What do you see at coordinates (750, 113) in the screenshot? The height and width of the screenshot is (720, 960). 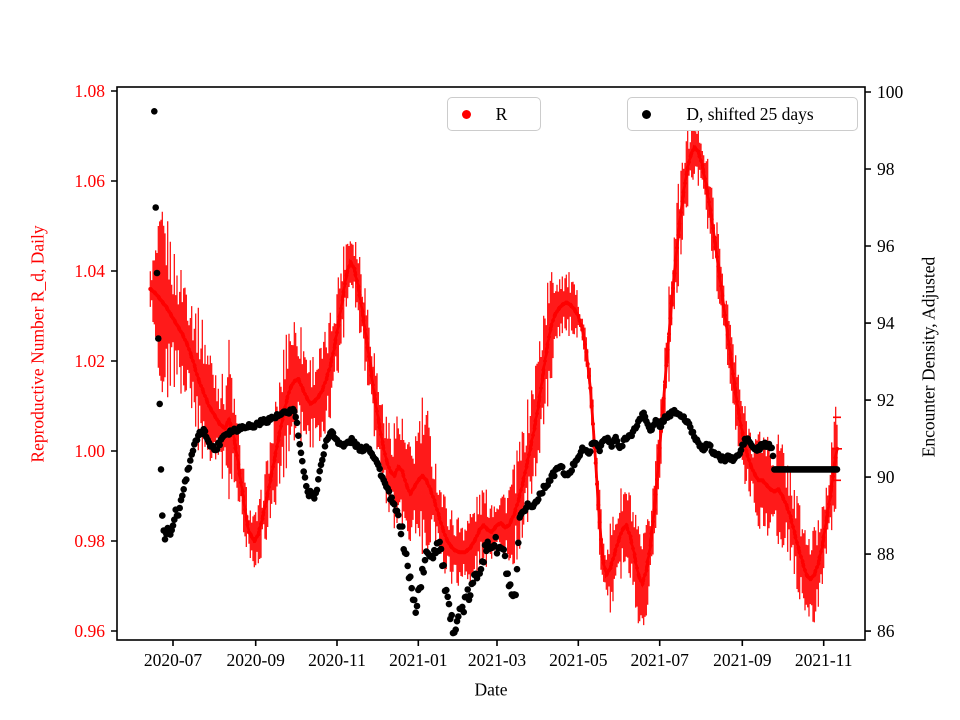 I see `legend-d-label: D, shifted 25 days` at bounding box center [750, 113].